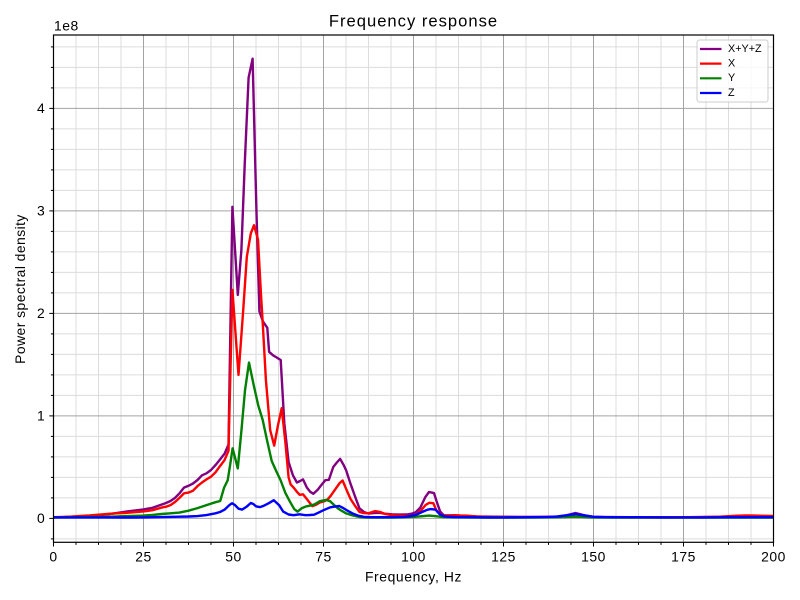 The image size is (800, 600). Describe the element at coordinates (20, 289) in the screenshot. I see `svg-text: Power spectral density` at that location.